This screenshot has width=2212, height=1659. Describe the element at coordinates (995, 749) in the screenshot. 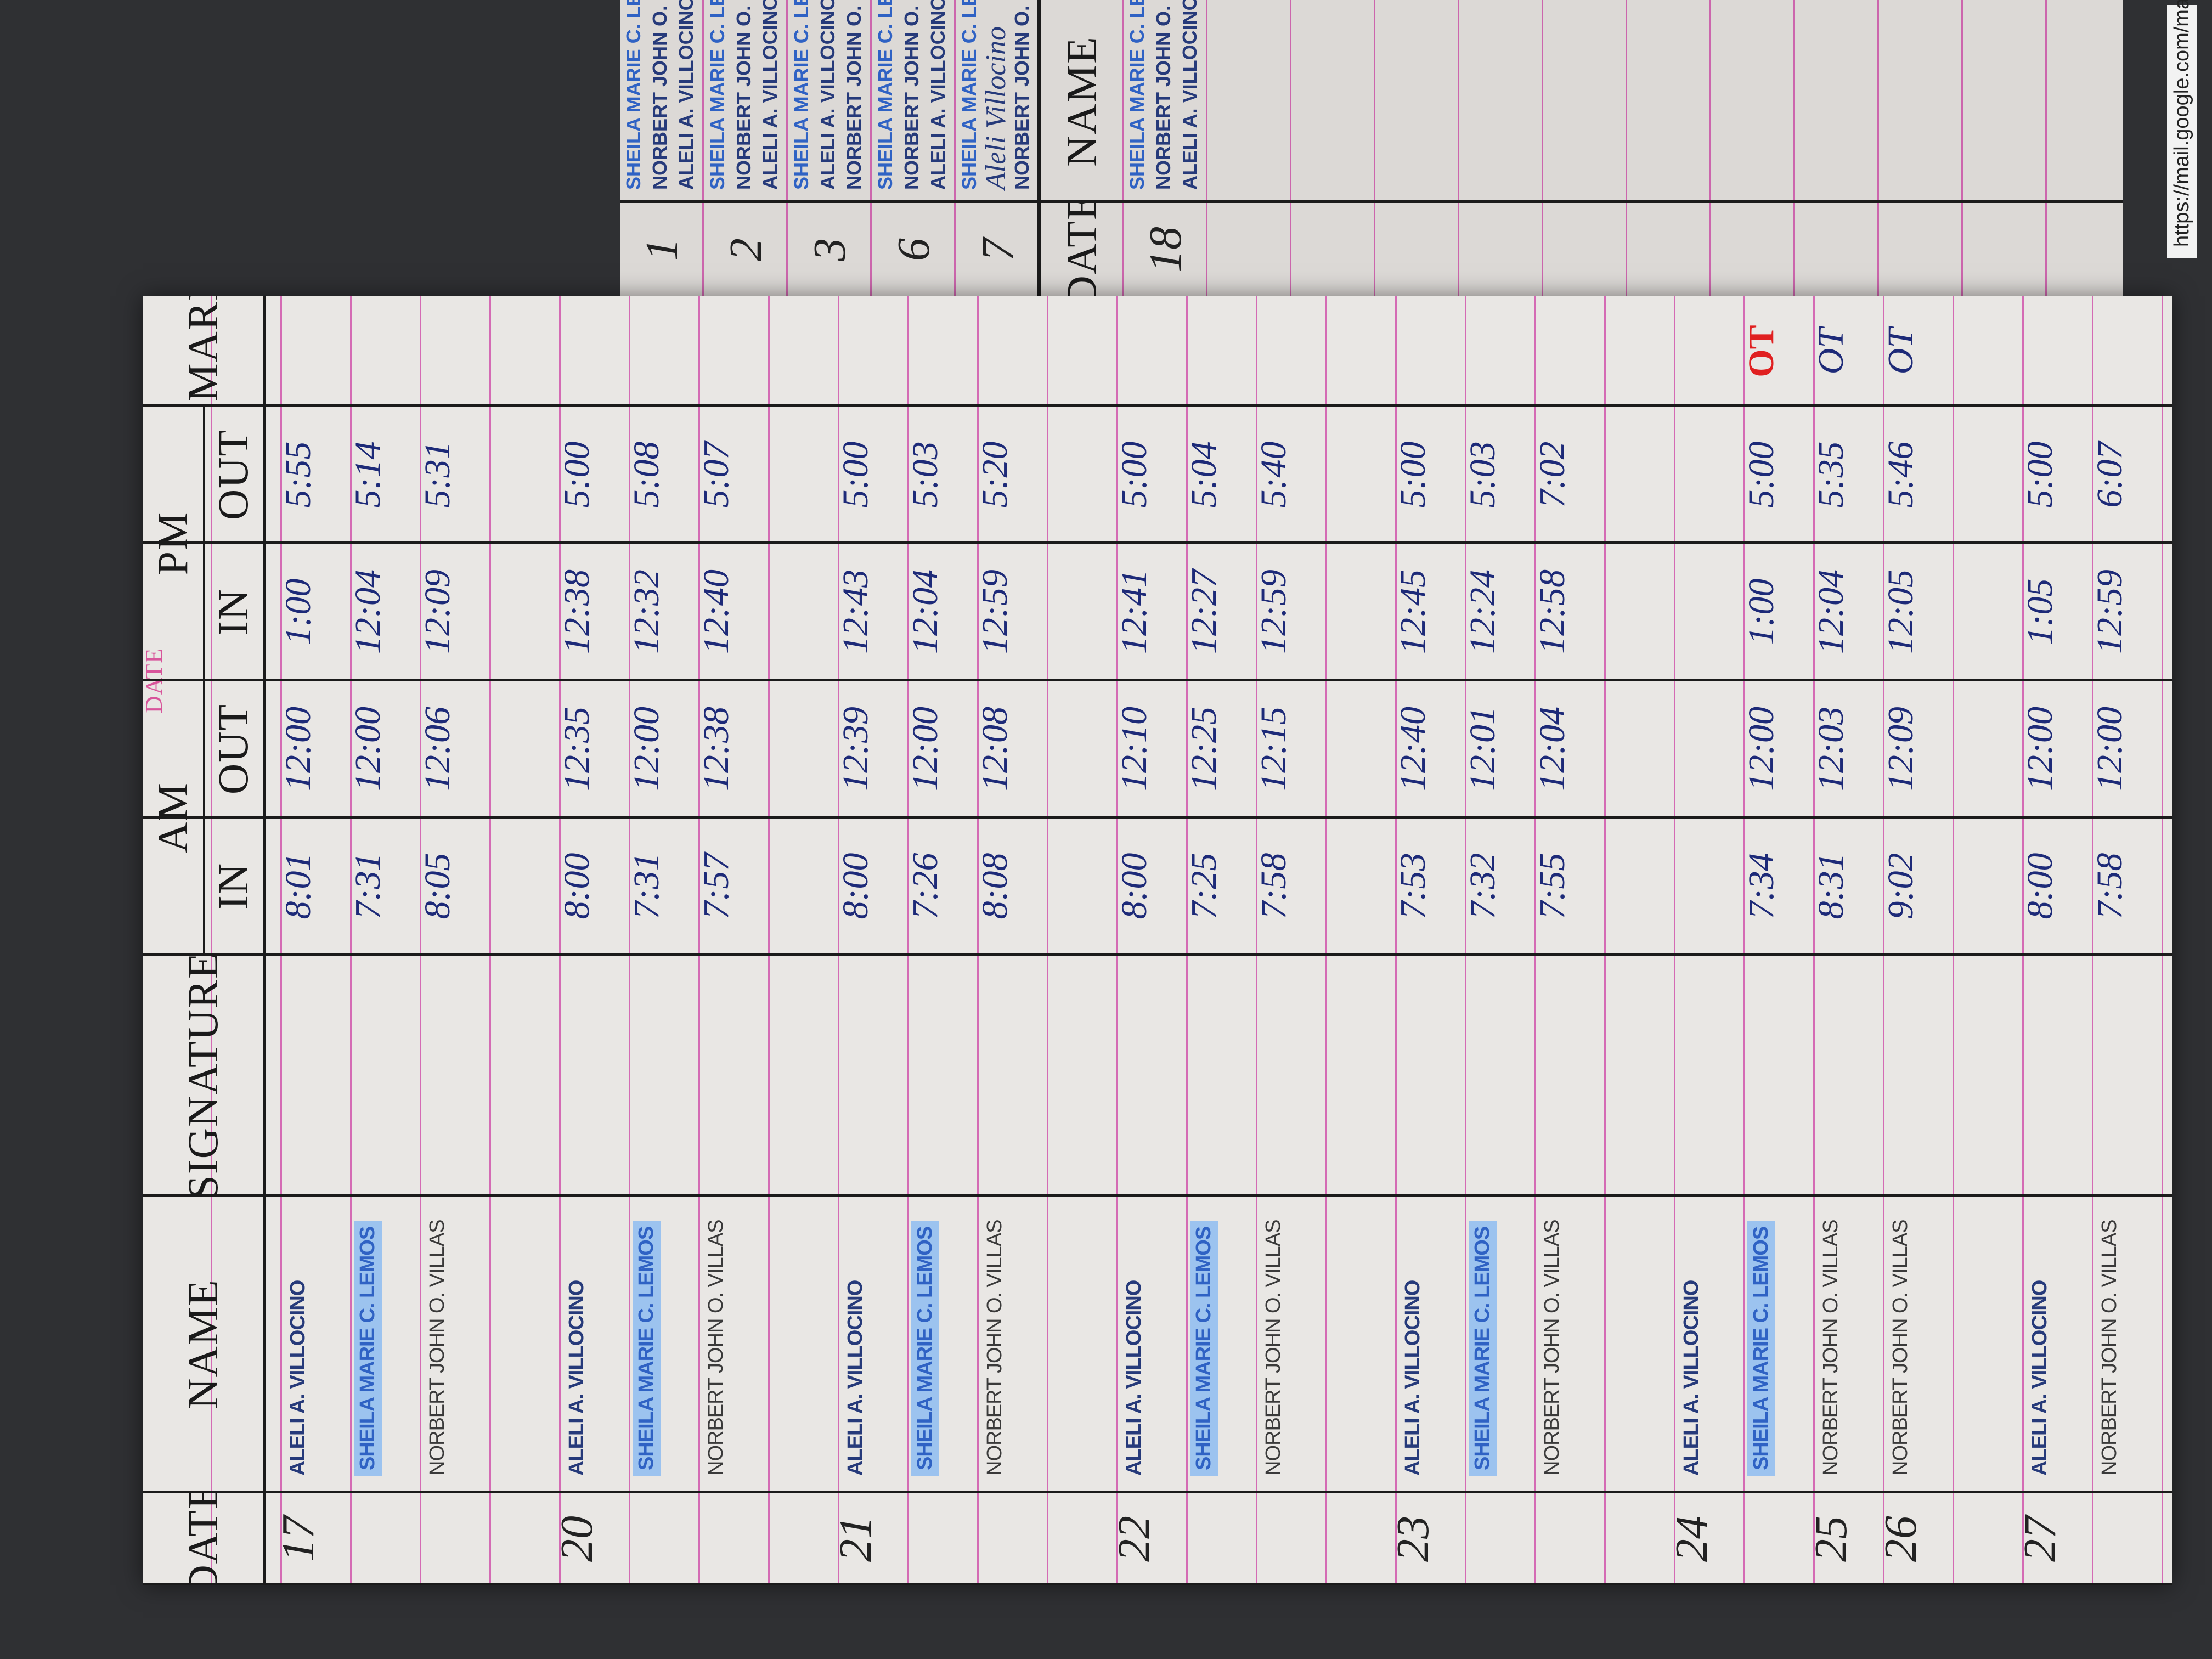

I see `time: 12:08` at that location.